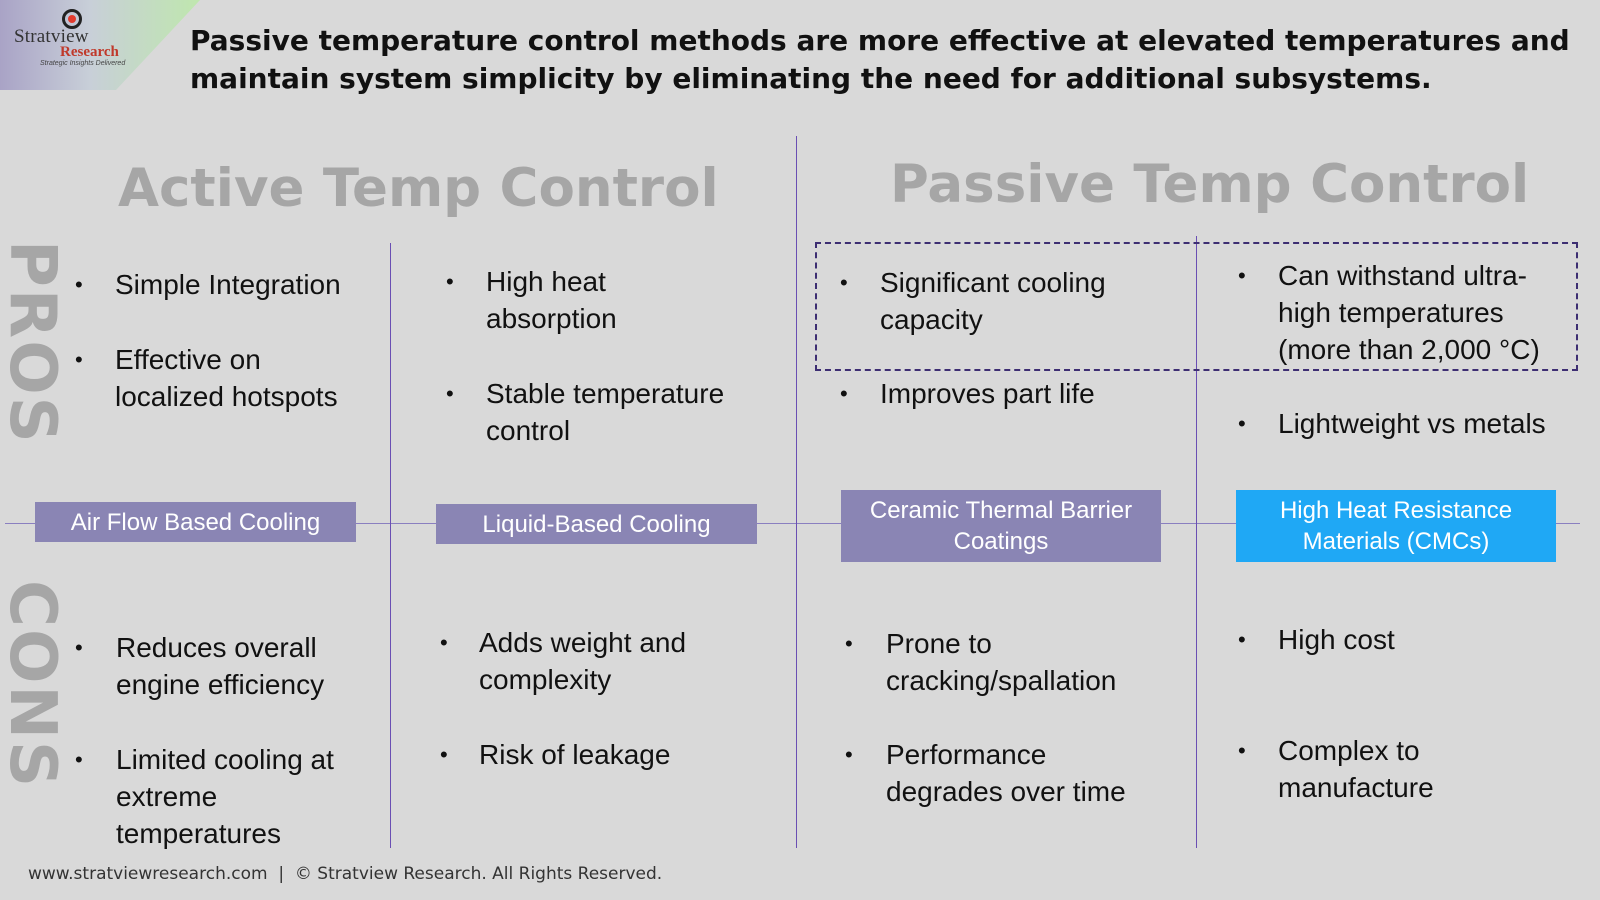  Describe the element at coordinates (1356, 769) in the screenshot. I see `con-text: Complex to manufacture` at that location.